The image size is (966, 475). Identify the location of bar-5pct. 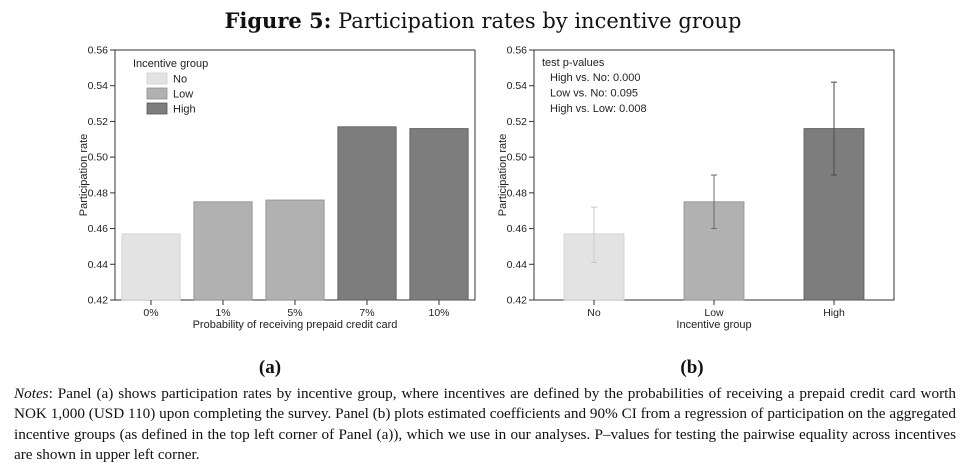
(295, 250).